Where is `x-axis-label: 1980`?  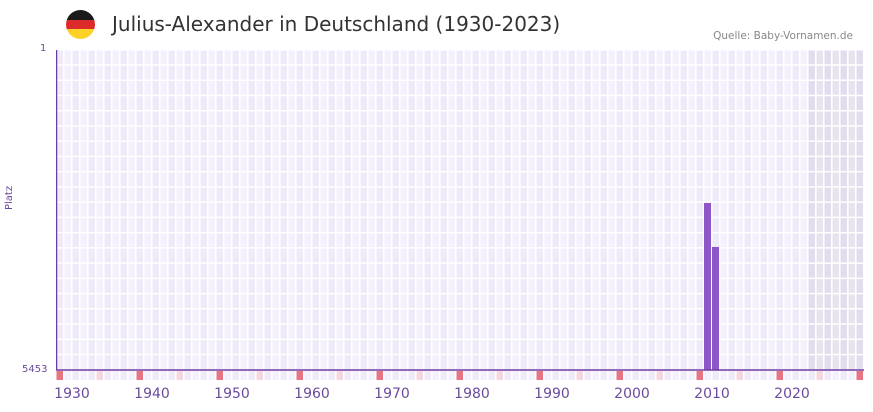
x-axis-label: 1980 is located at coordinates (472, 394).